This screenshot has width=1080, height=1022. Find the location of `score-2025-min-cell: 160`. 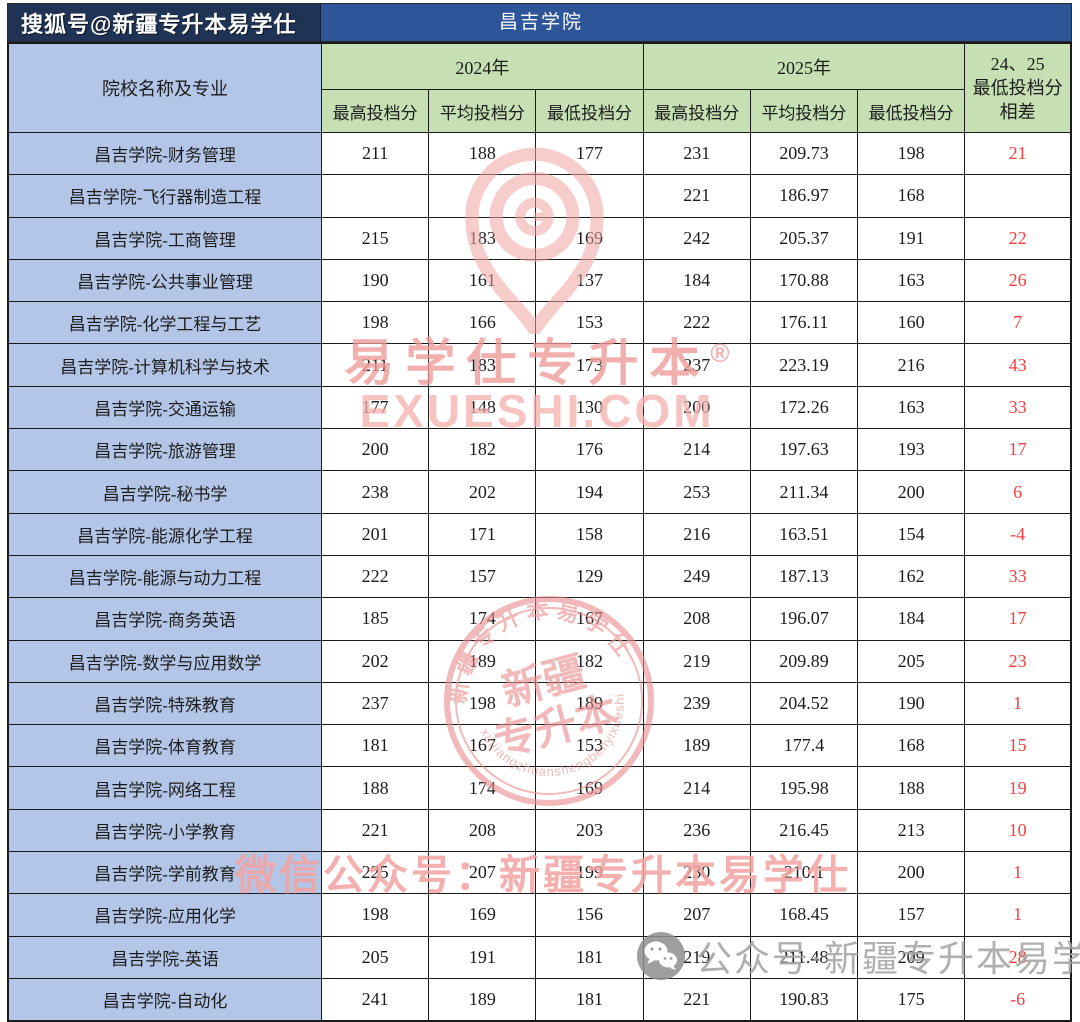

score-2025-min-cell: 160 is located at coordinates (911, 323).